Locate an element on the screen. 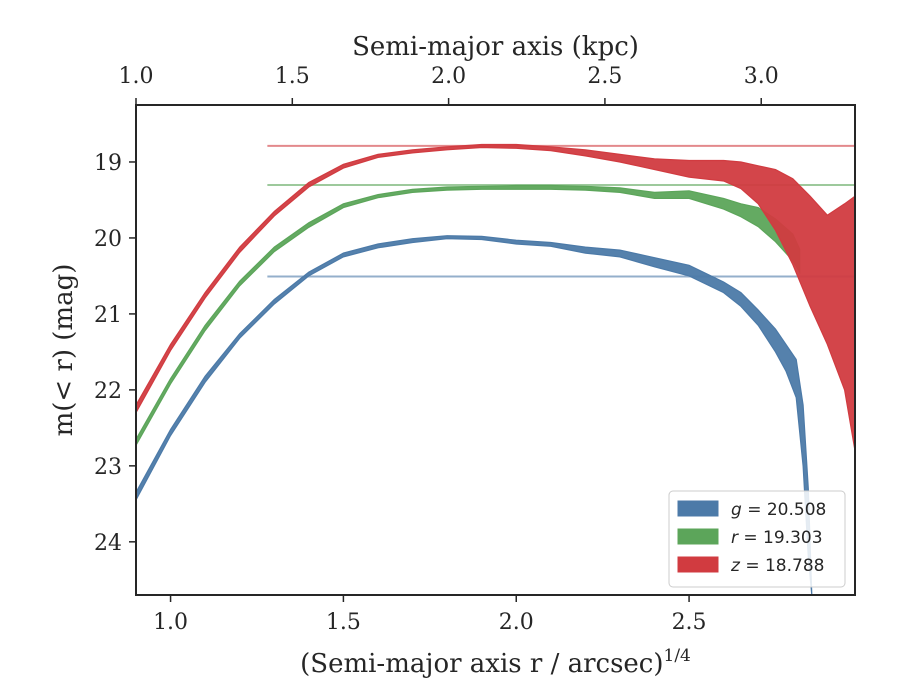  top-x-tick-label: 2.0 is located at coordinates (448, 76).